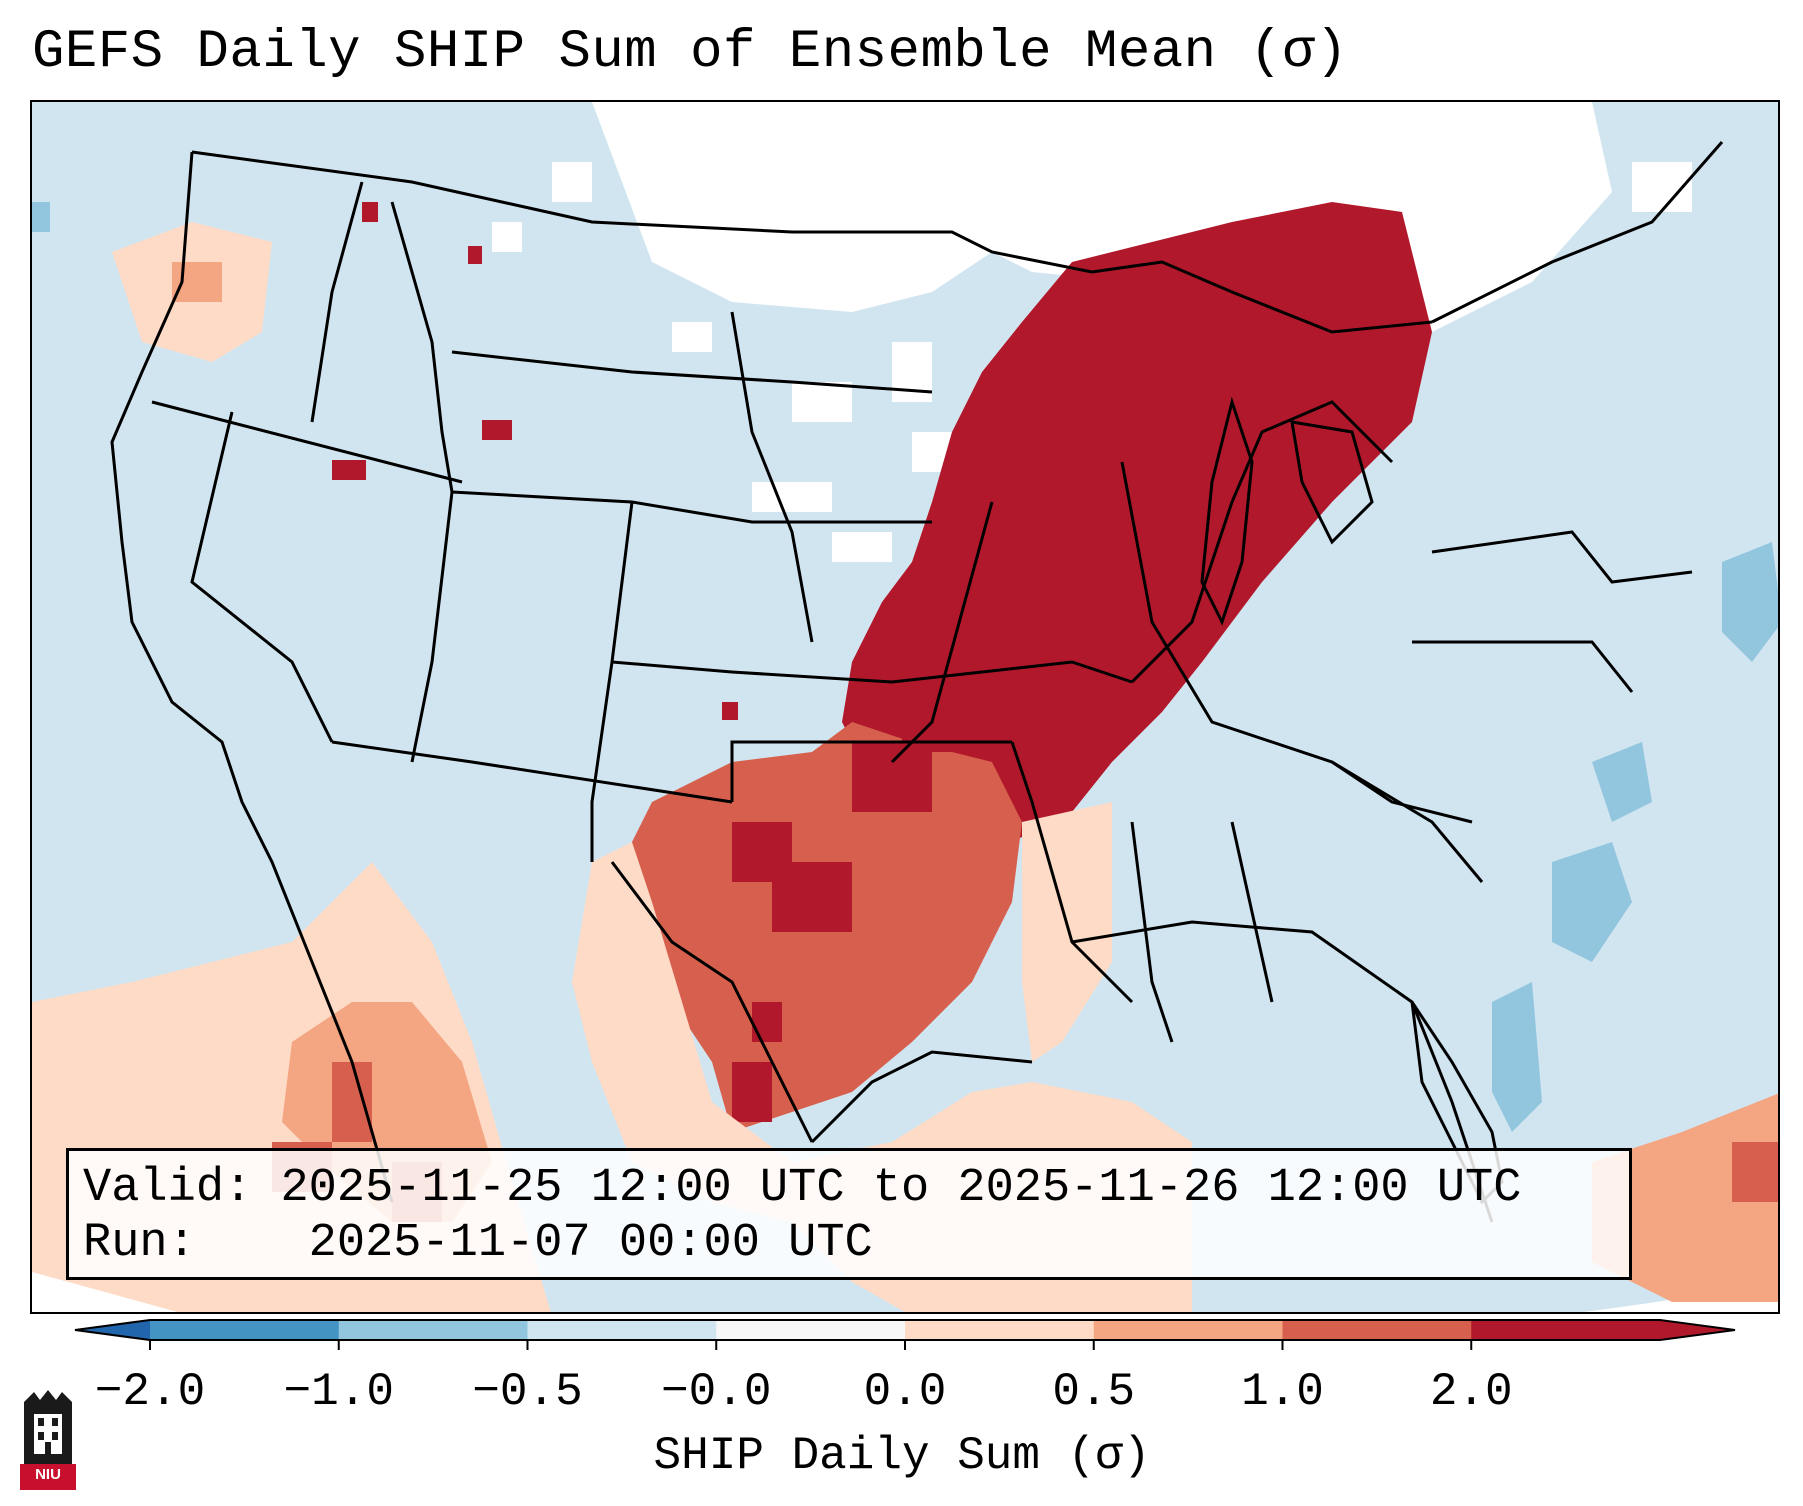 The image size is (1803, 1506). Describe the element at coordinates (197, 282) in the screenshot. I see `region-pnw-cell` at that location.